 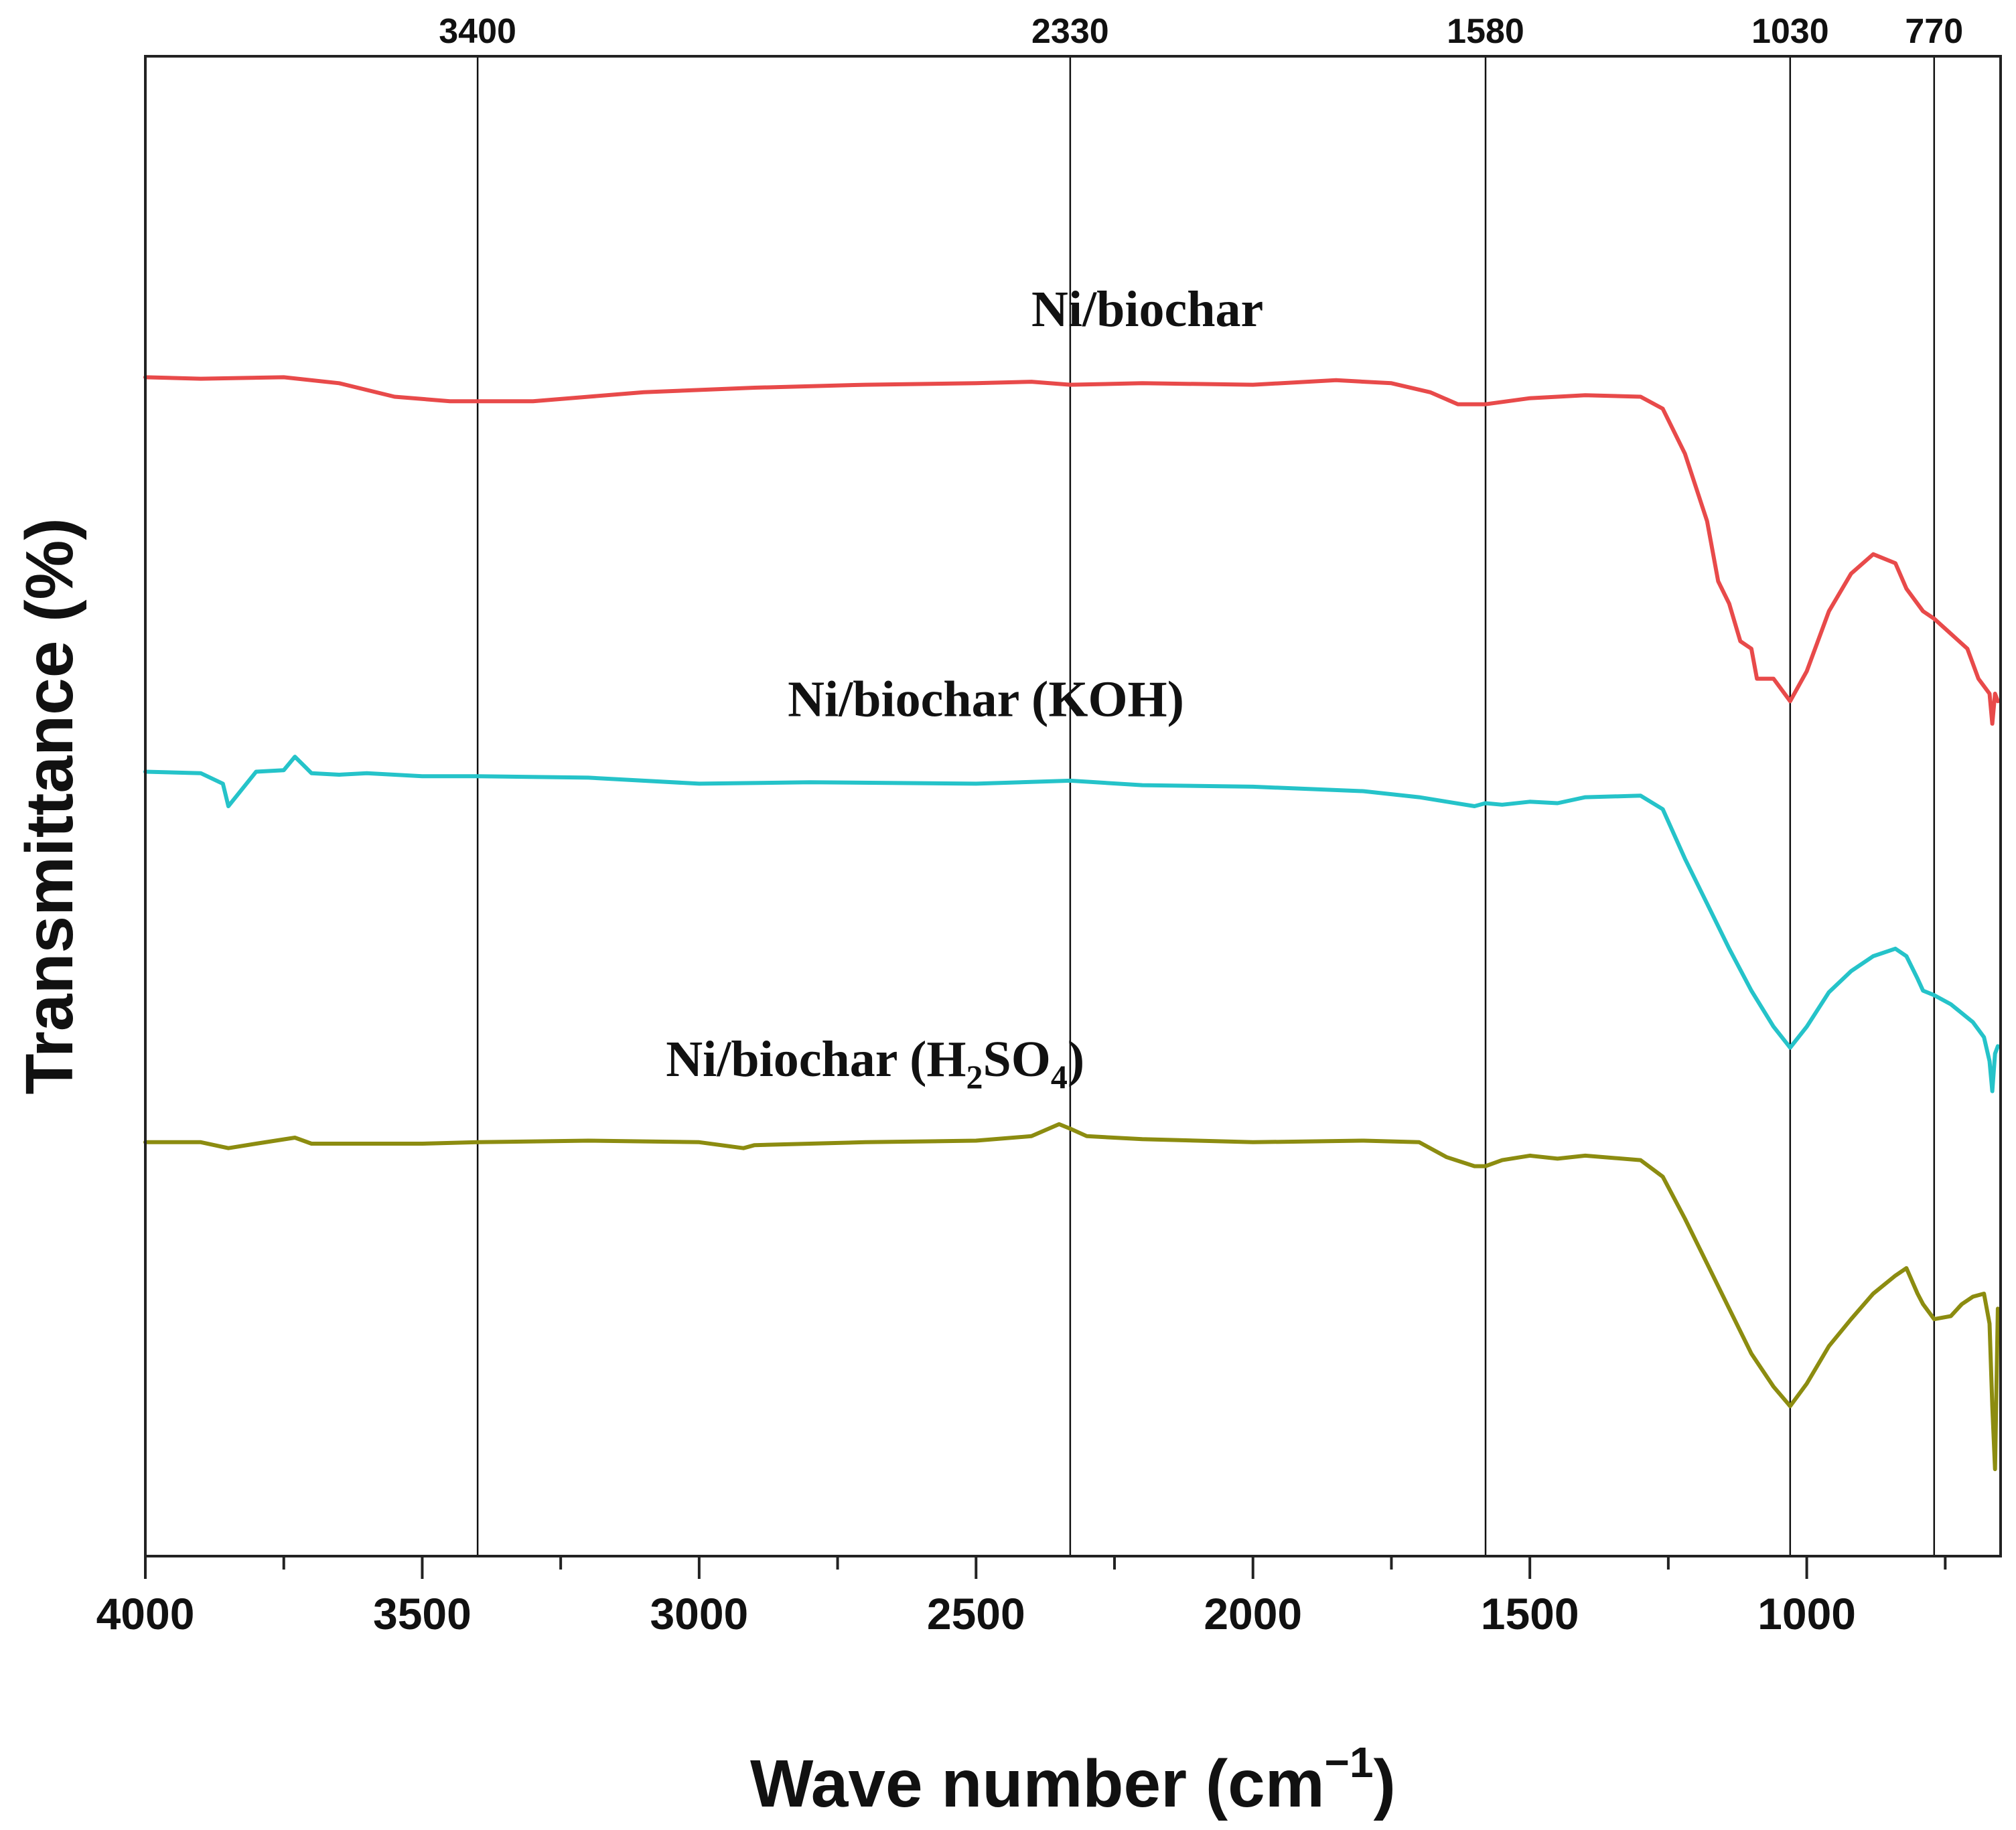 I want to click on peak-label-2330: 2330, so click(x=1070, y=31).